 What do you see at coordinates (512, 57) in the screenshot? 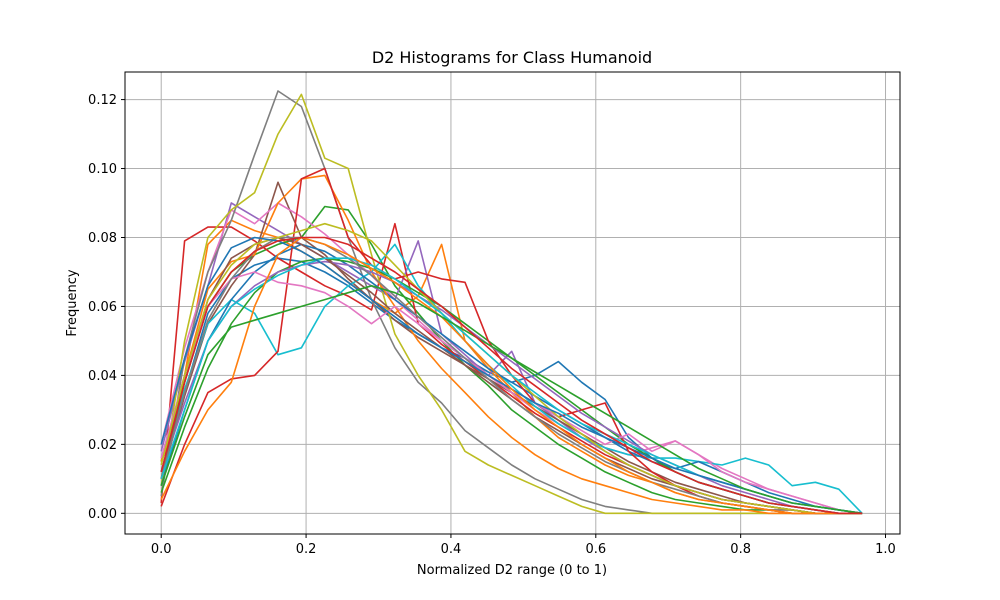
I see `chart-title: D2 Histograms for Class Humanoid` at bounding box center [512, 57].